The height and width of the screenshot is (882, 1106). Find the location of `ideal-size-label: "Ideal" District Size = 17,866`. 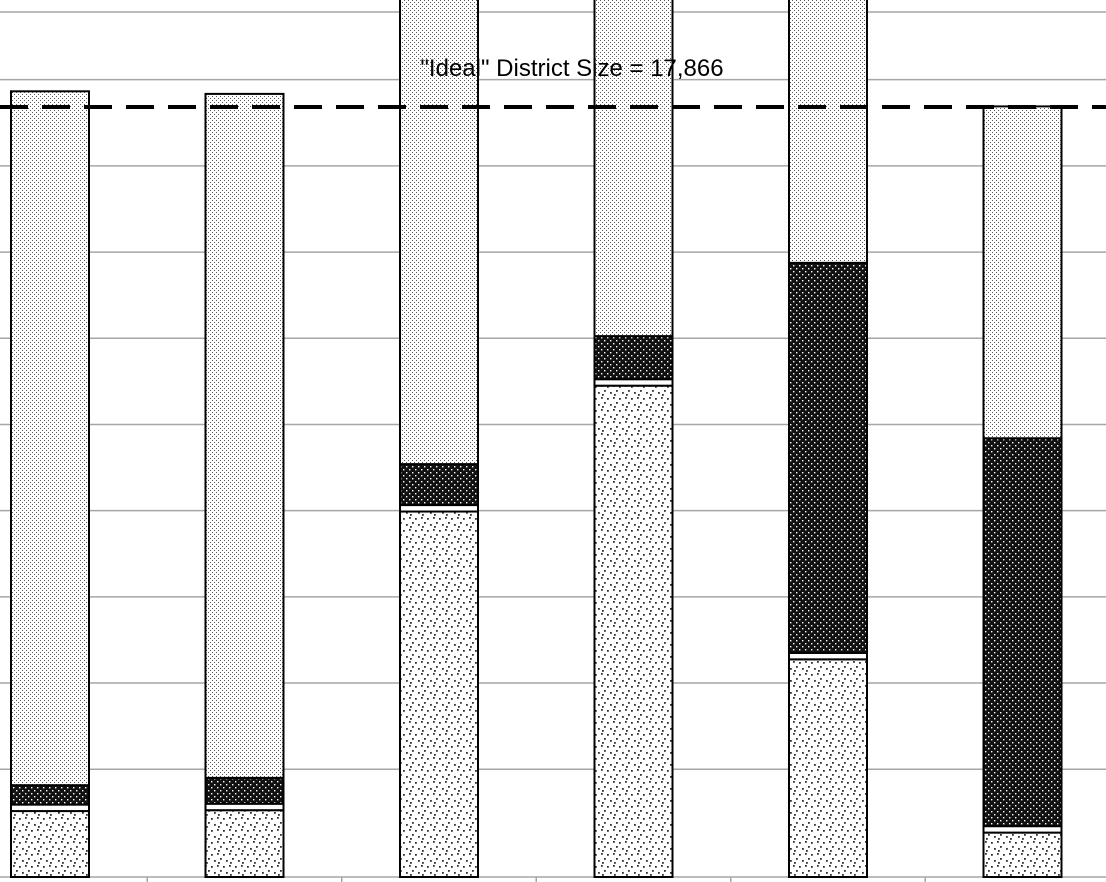

ideal-size-label: "Ideal" District Size = 17,866 is located at coordinates (571, 68).